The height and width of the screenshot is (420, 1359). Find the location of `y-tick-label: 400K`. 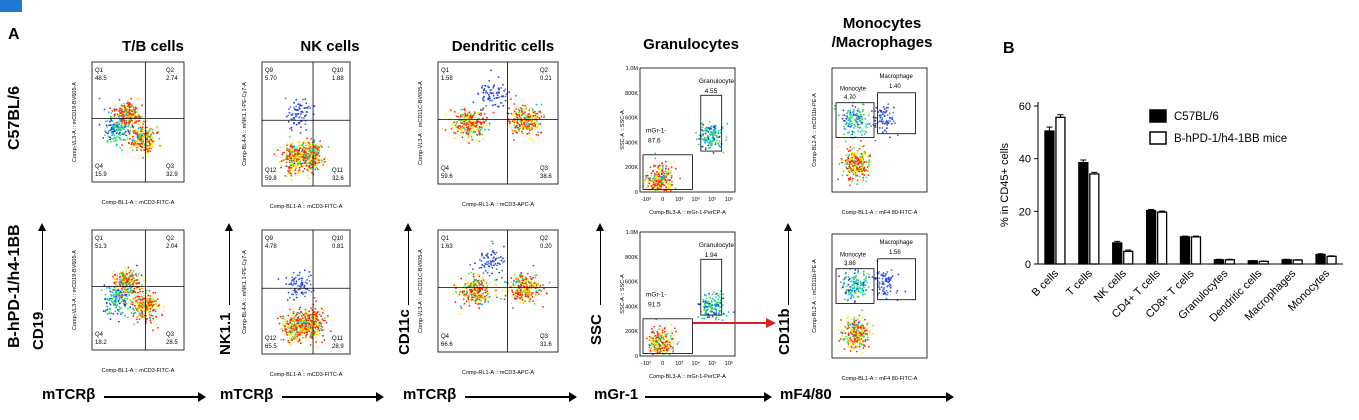

y-tick-label: 400K is located at coordinates (631, 143).